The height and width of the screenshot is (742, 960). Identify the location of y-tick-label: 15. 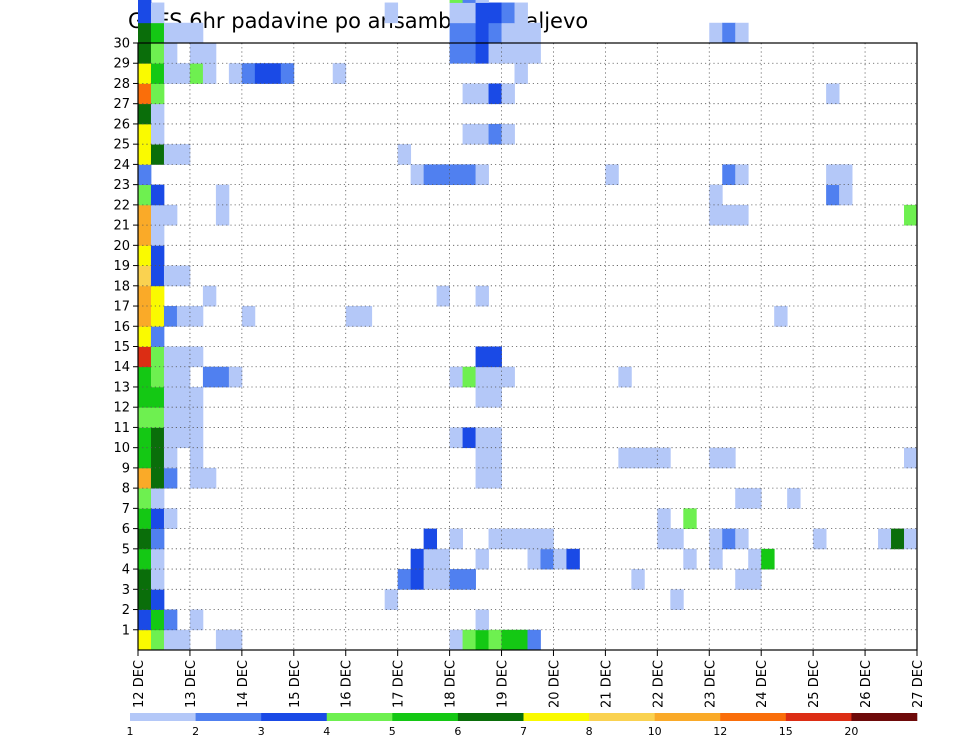
(121, 347).